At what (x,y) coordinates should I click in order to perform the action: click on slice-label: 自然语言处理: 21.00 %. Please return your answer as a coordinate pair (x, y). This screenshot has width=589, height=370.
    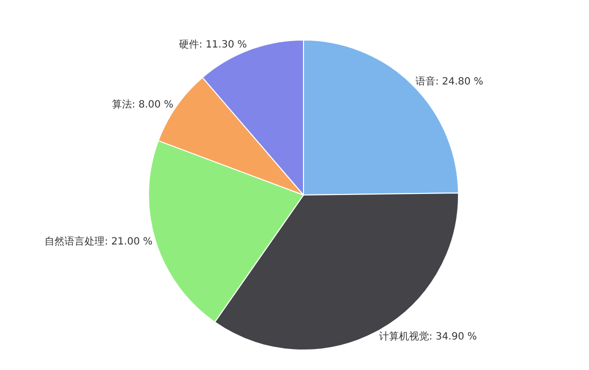
    Looking at the image, I should click on (98, 242).